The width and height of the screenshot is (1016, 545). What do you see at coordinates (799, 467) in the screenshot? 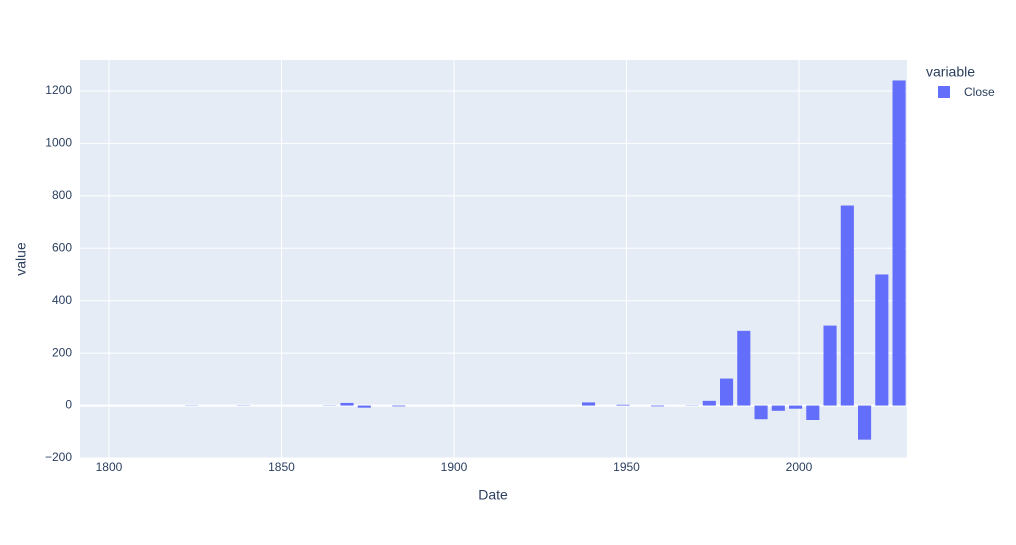
I see `x-tick-label: 2000` at bounding box center [799, 467].